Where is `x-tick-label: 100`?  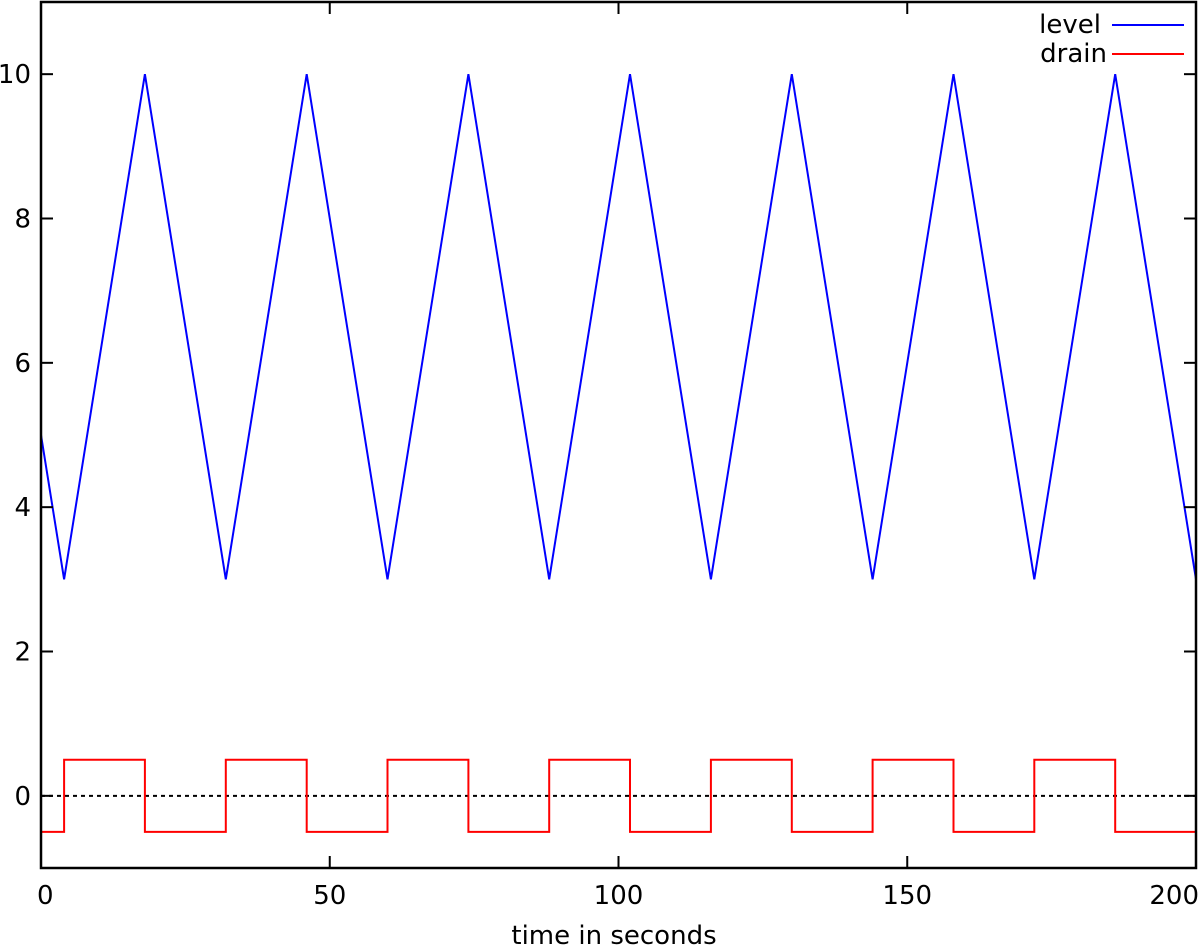 x-tick-label: 100 is located at coordinates (619, 896).